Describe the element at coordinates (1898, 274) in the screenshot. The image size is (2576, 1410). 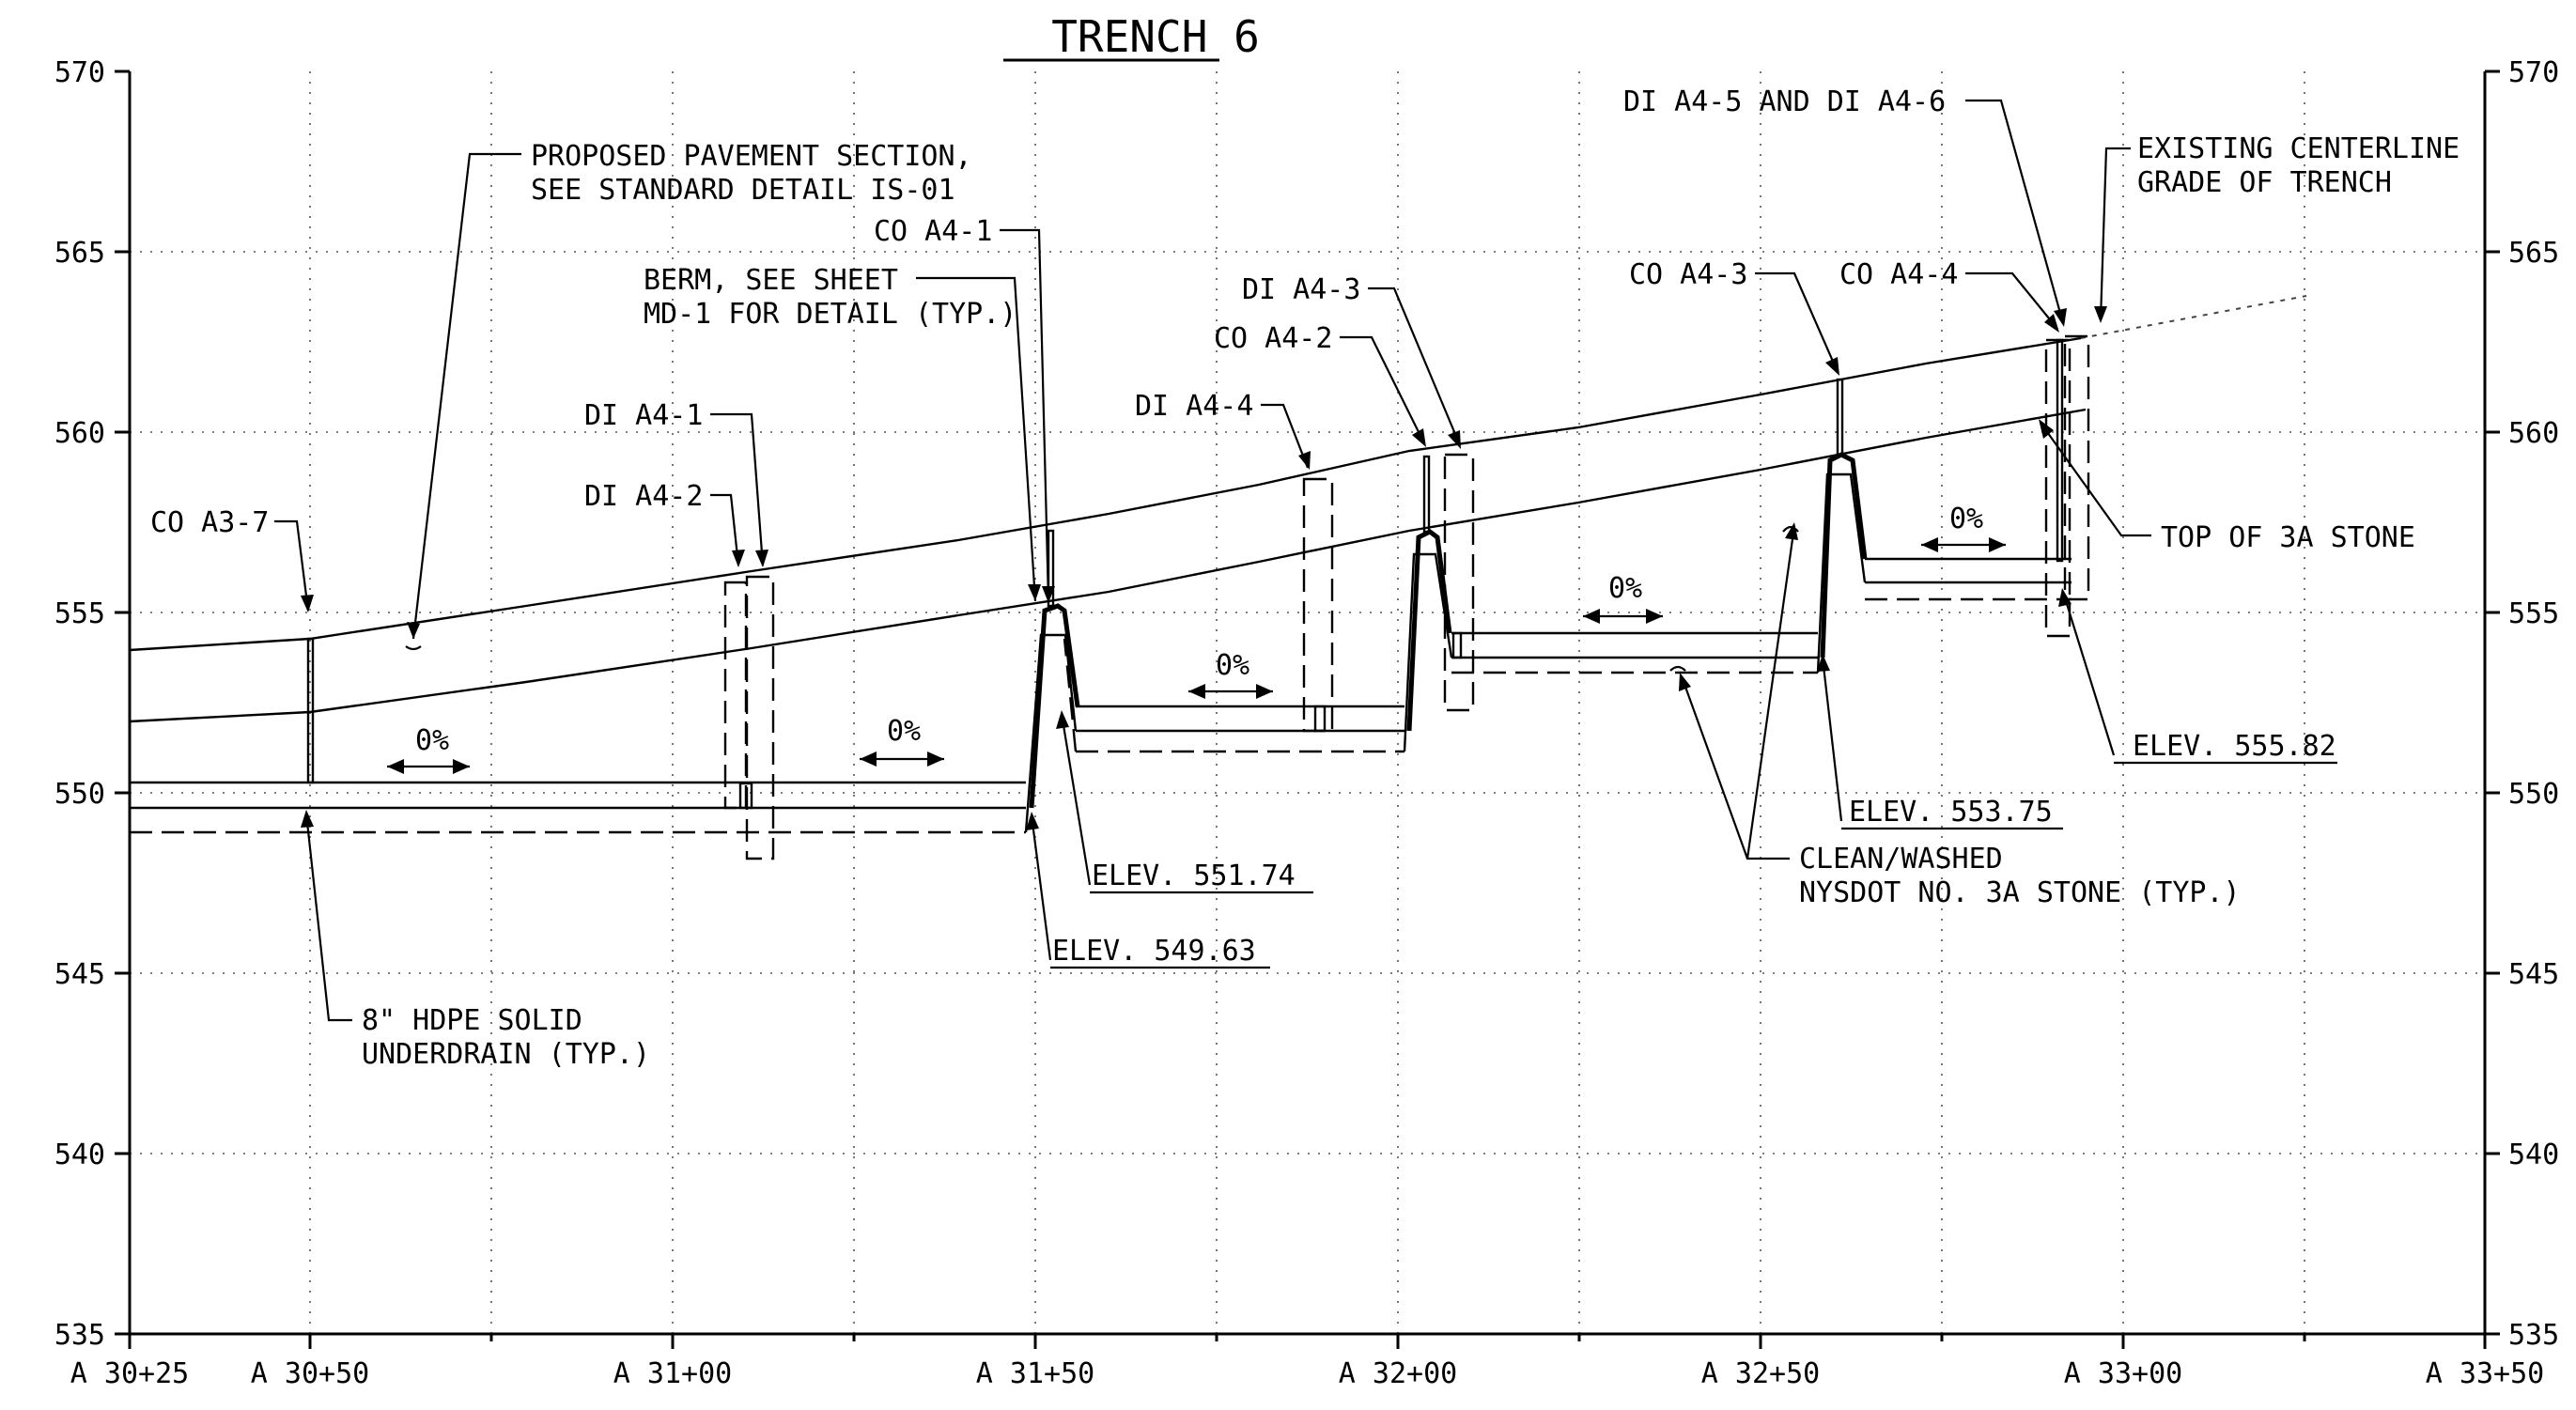
I see `label-co-a4-4: CO A4-4` at that location.